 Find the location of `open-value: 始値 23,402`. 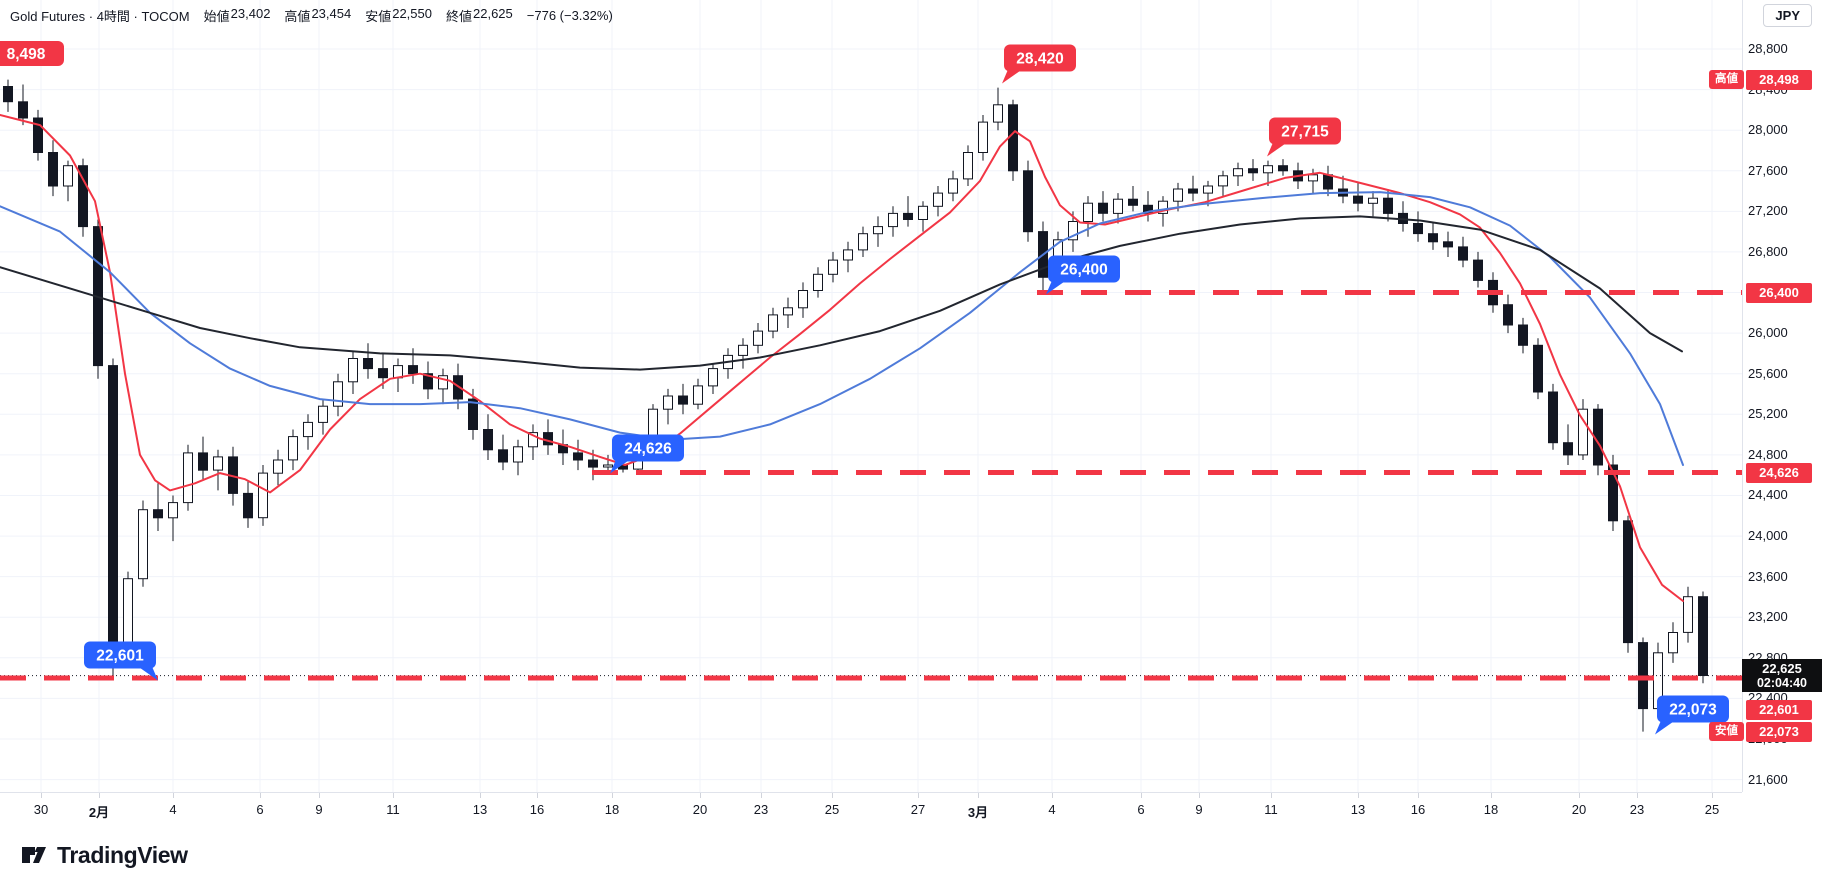

open-value: 始値 23,402 is located at coordinates (237, 14).